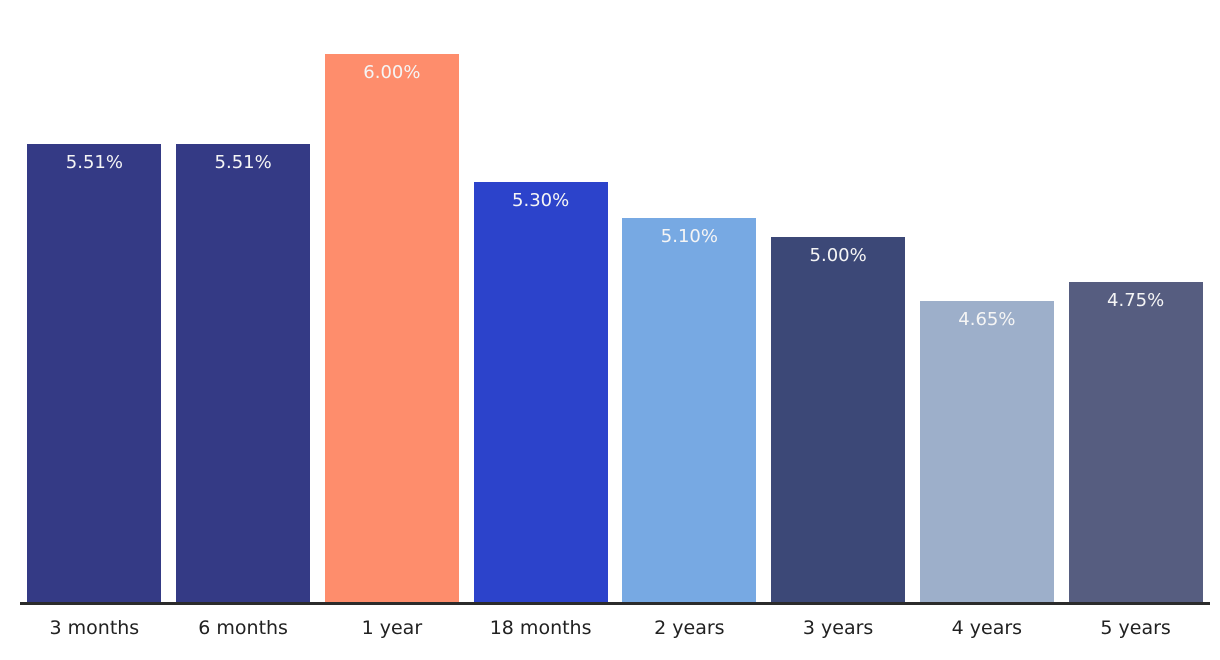  I want to click on bar: 5.30%, so click(540, 392).